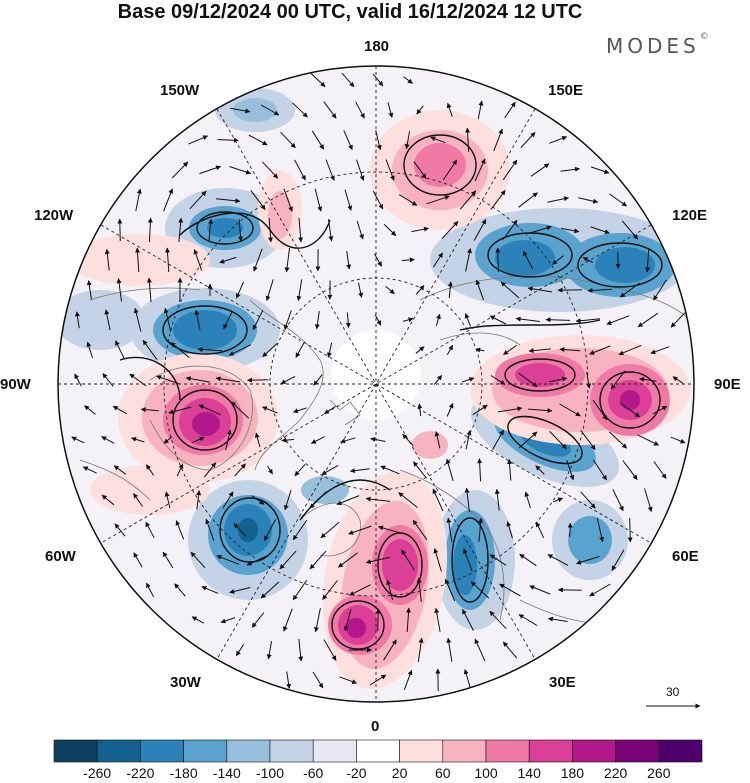 The height and width of the screenshot is (783, 750). I want to click on colorbar, so click(378, 751).